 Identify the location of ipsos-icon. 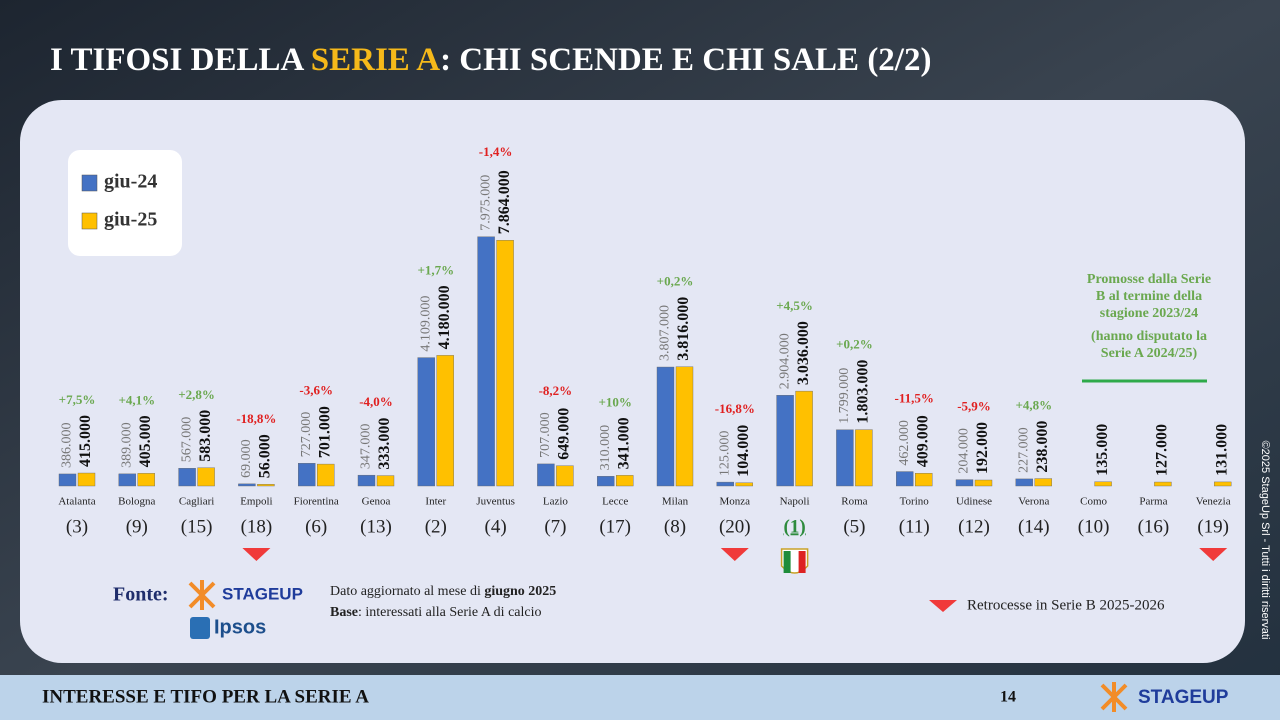
(200, 628).